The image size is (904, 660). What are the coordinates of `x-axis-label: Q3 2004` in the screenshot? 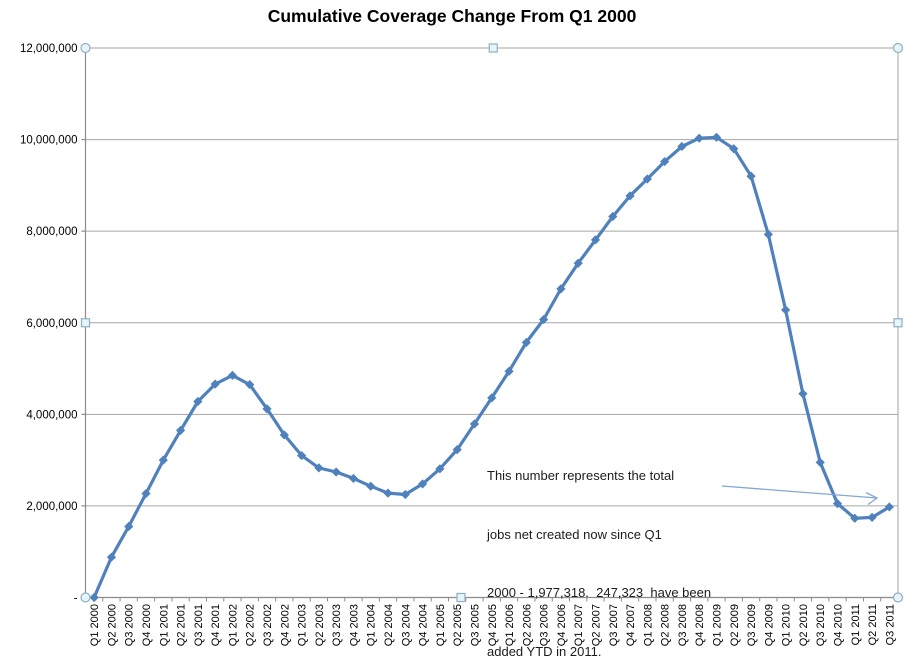 It's located at (406, 625).